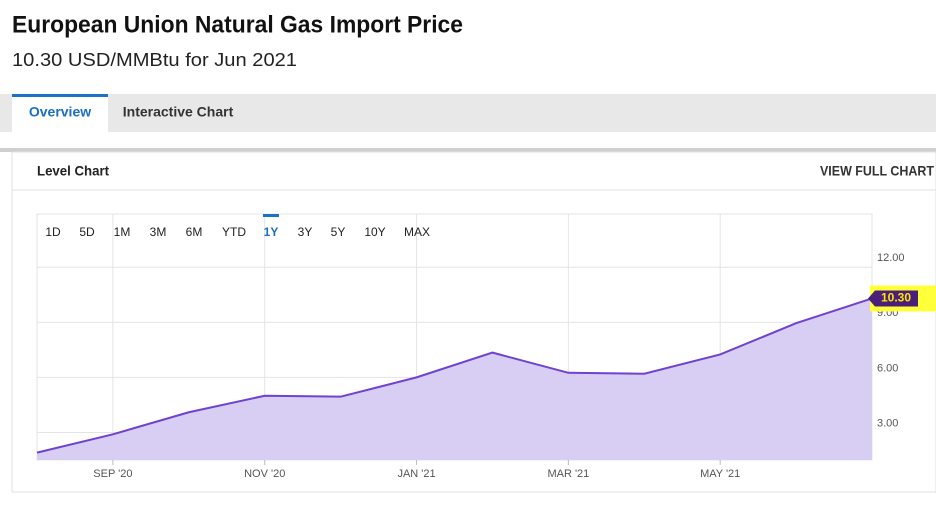 The height and width of the screenshot is (509, 936). I want to click on tab: Interactive Chart, so click(178, 112).